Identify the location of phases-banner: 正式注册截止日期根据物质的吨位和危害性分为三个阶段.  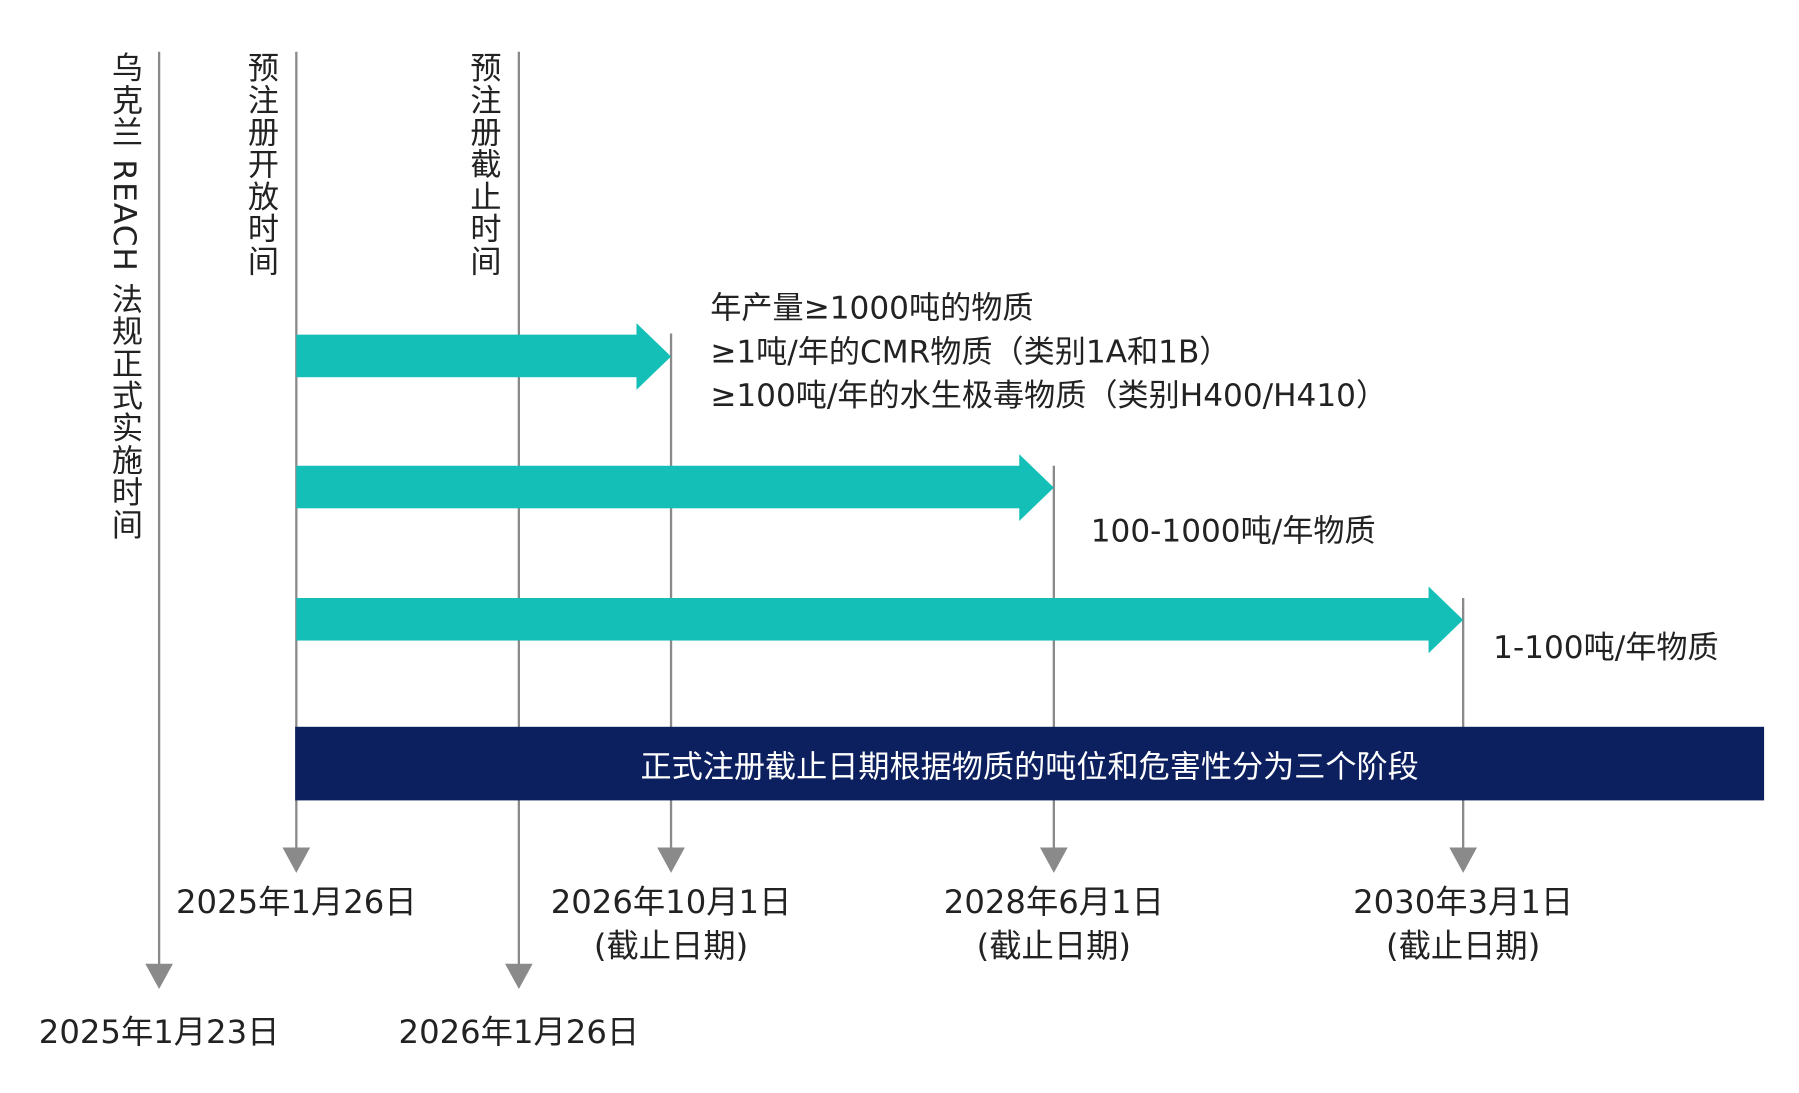
(1030, 763).